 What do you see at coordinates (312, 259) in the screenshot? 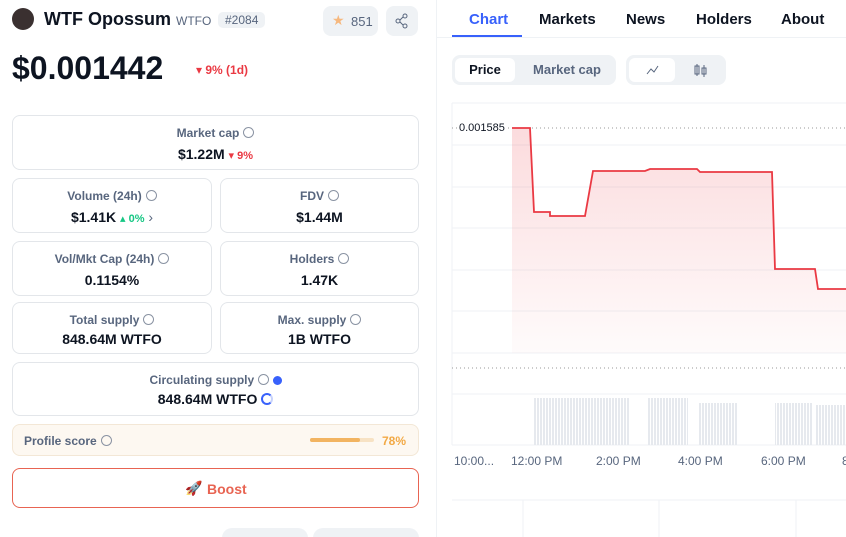
I see `stat-label: Holders` at bounding box center [312, 259].